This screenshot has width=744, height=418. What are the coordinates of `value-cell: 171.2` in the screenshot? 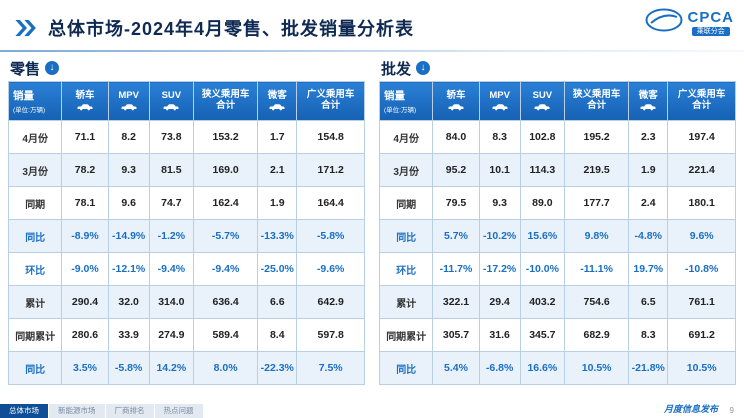 It's located at (330, 170).